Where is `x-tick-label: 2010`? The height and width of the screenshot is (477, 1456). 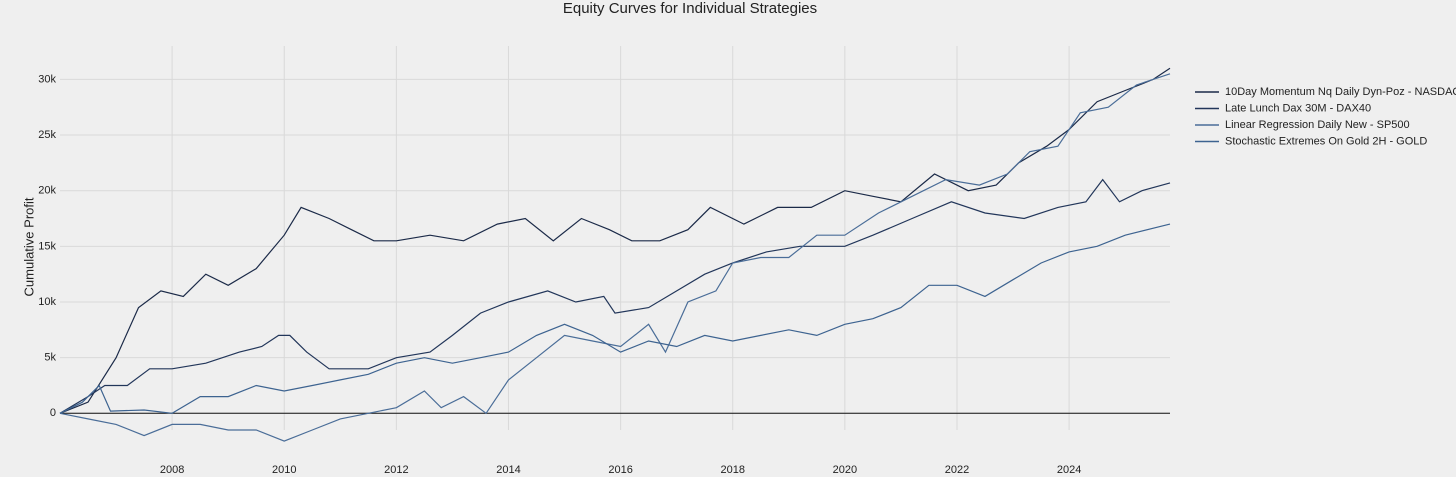
x-tick-label: 2010 is located at coordinates (284, 470).